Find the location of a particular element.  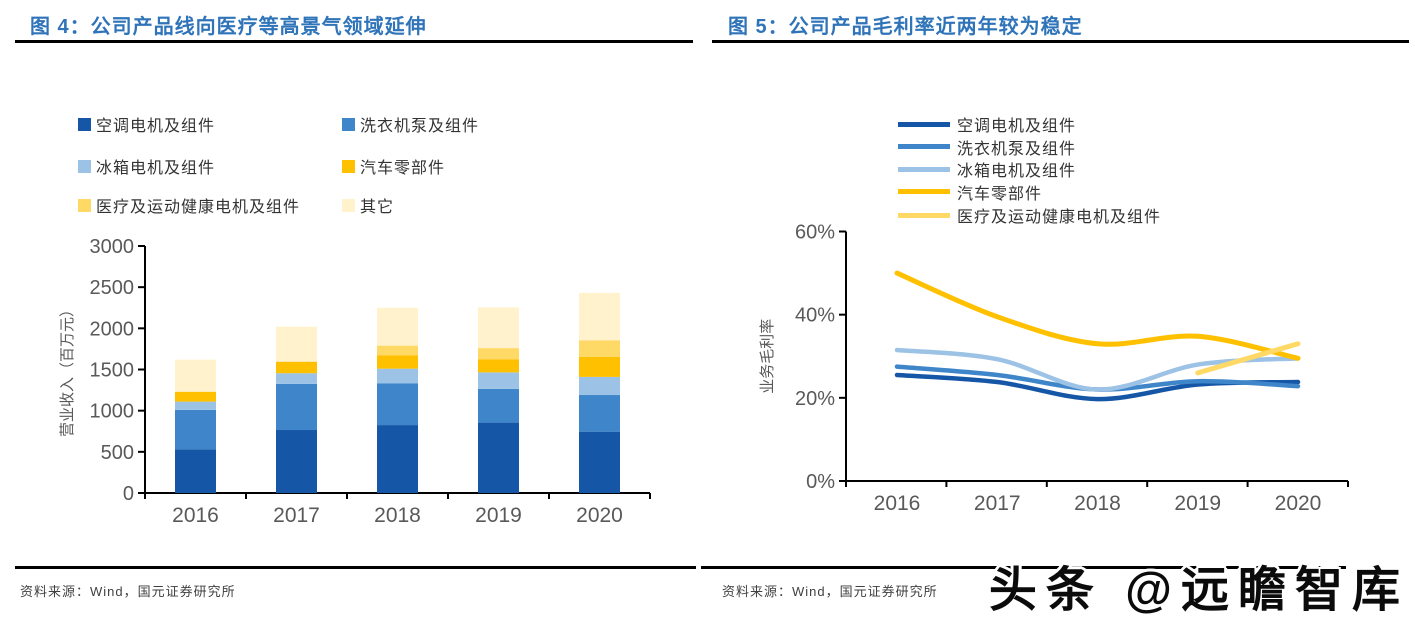

fig4-legend-item: 医疗及运动健康电机及组件 is located at coordinates (189, 205).